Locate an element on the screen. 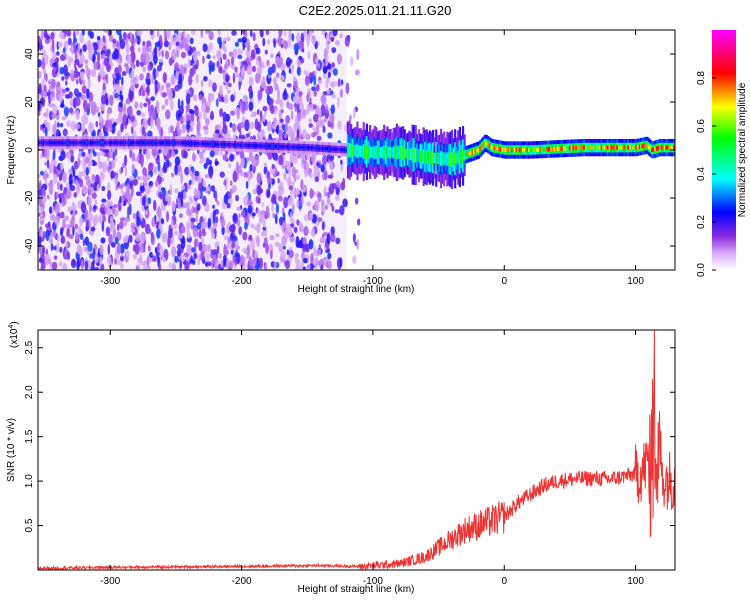 The image size is (750, 600). x-tick-label: 100 is located at coordinates (635, 281).